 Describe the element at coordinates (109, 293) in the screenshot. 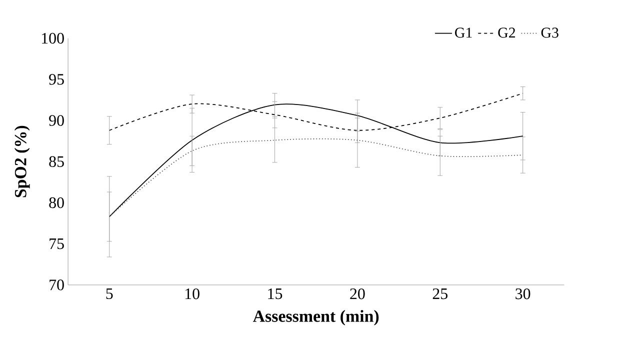

I see `x-tick-label: 5` at that location.